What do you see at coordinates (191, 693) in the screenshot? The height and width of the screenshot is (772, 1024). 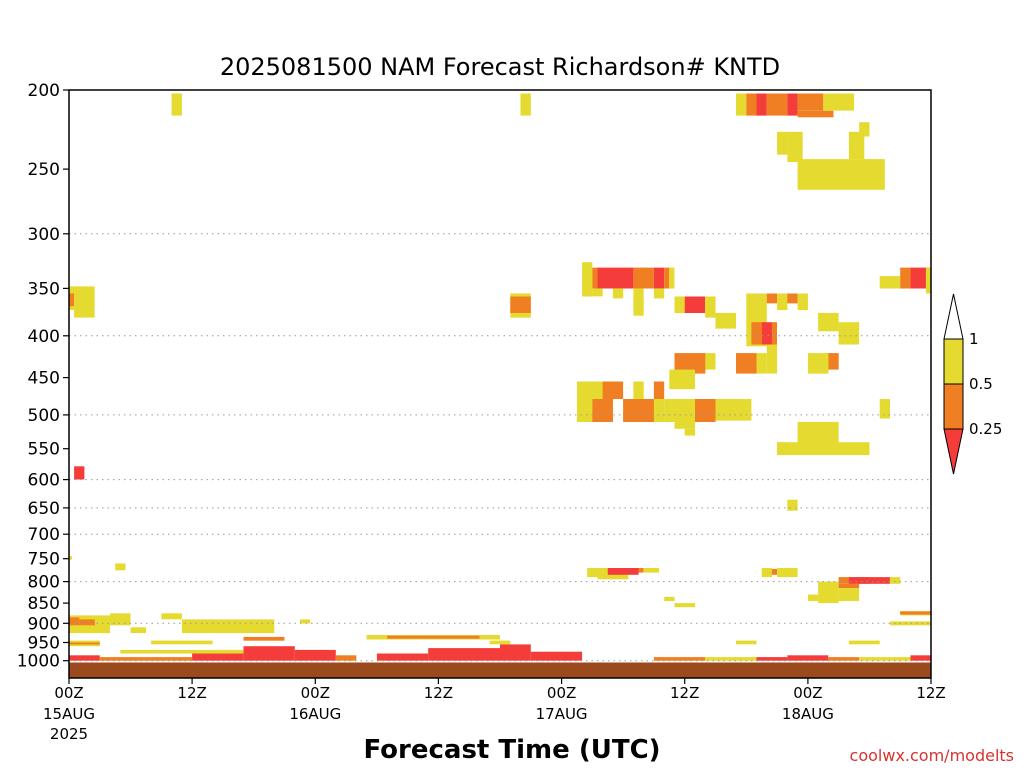 I see `x-tick-label-1: 12Z` at bounding box center [191, 693].